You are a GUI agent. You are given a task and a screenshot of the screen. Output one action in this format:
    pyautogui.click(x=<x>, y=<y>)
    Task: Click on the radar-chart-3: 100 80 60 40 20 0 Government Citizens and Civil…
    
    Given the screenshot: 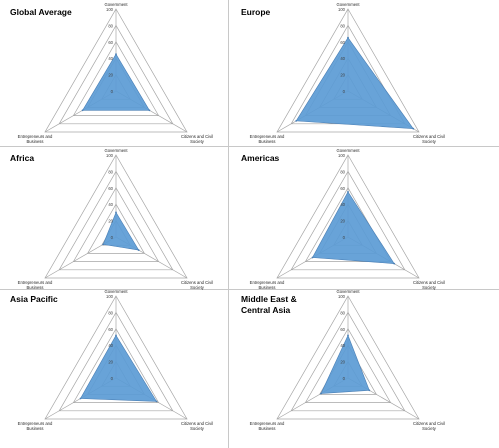 What is the action you would take?
    pyautogui.click(x=347, y=219)
    